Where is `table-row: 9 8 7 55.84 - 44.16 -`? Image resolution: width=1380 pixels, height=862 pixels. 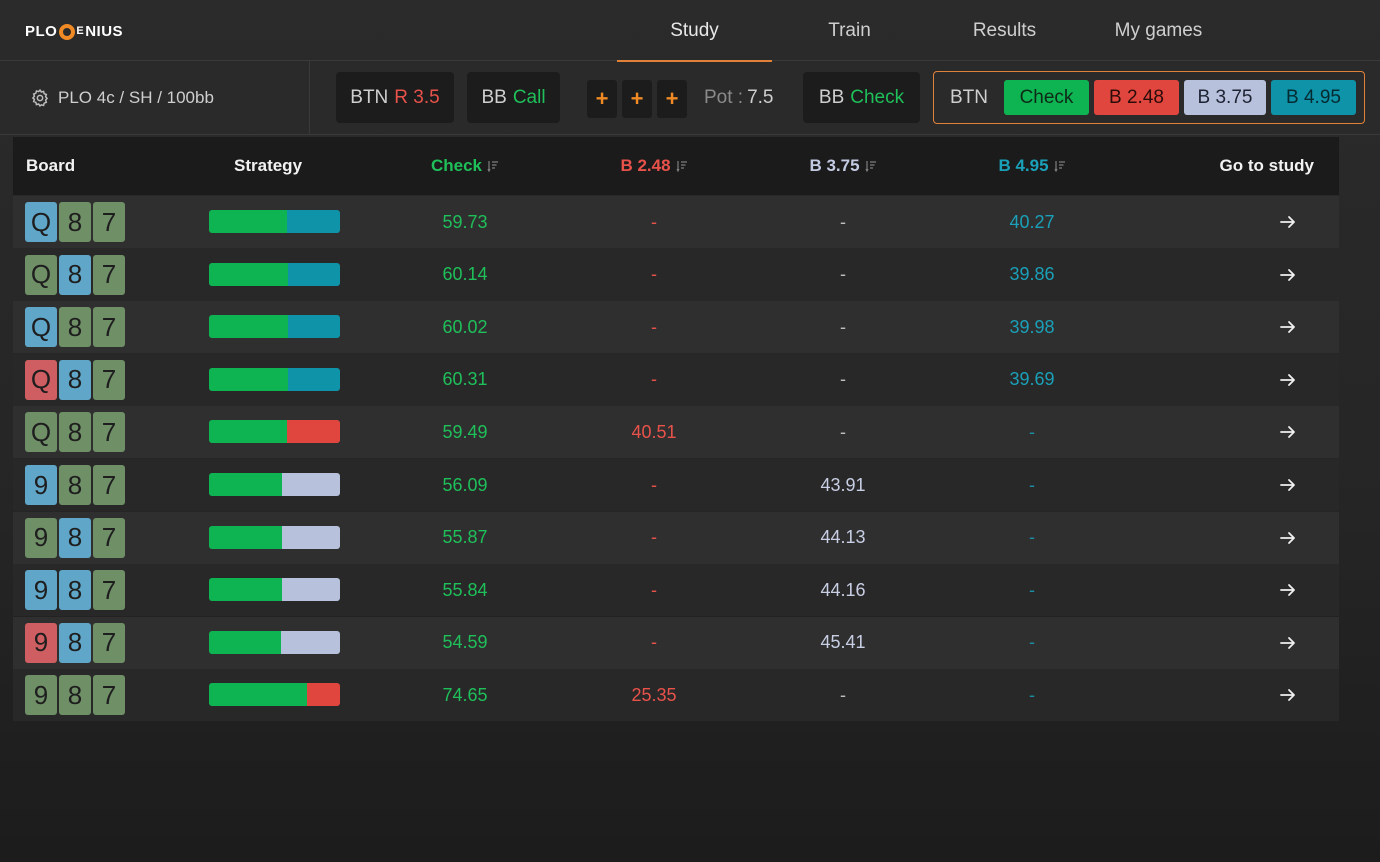
table-row: 9 8 7 55.84 - 44.16 - is located at coordinates (676, 590).